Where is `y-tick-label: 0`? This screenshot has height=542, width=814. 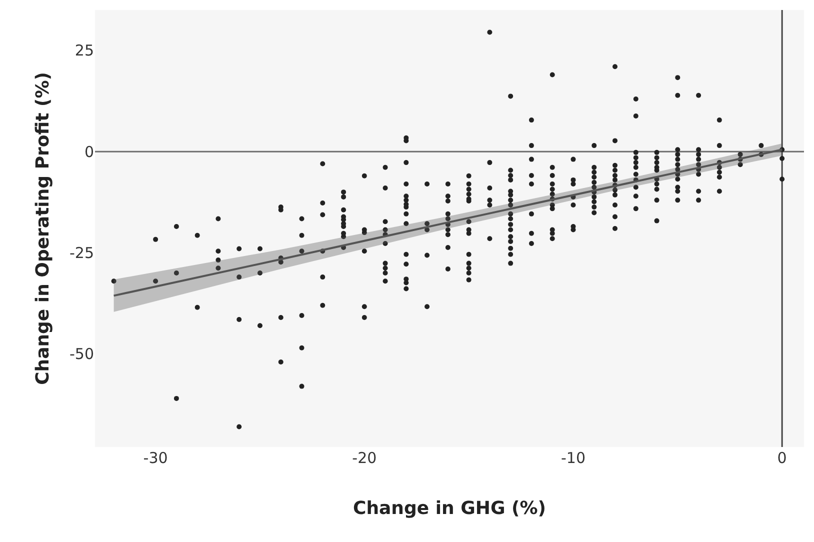
y-tick-label: 0 is located at coordinates (89, 151).